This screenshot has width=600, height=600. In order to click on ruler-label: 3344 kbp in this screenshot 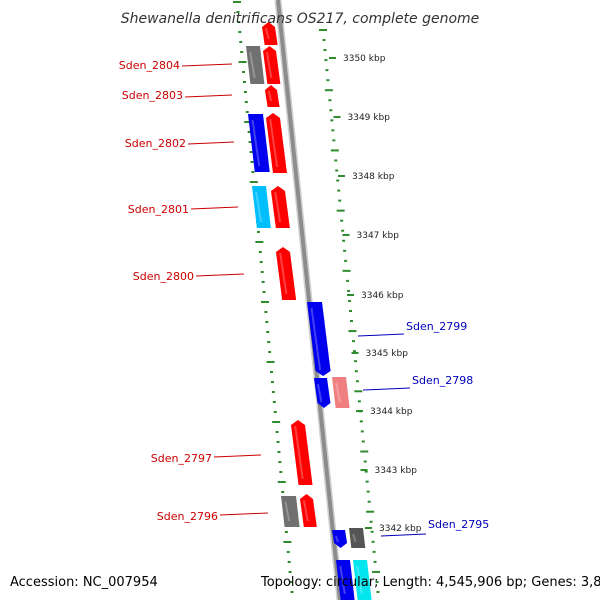, I will do `click(391, 412)`.